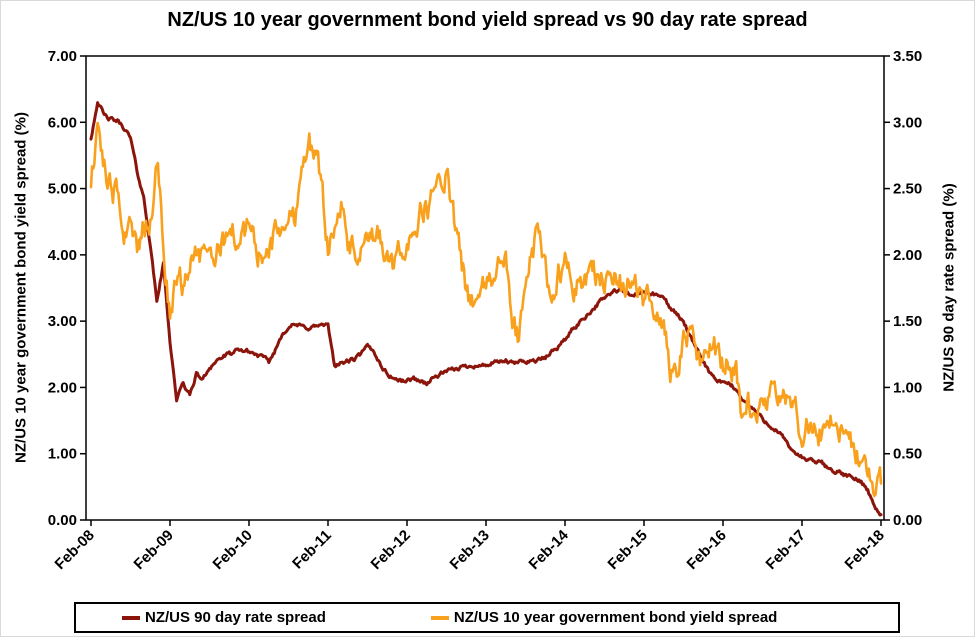 Image resolution: width=975 pixels, height=637 pixels. What do you see at coordinates (907, 189) in the screenshot?
I see `right-axis-tick-label: 2.50` at bounding box center [907, 189].